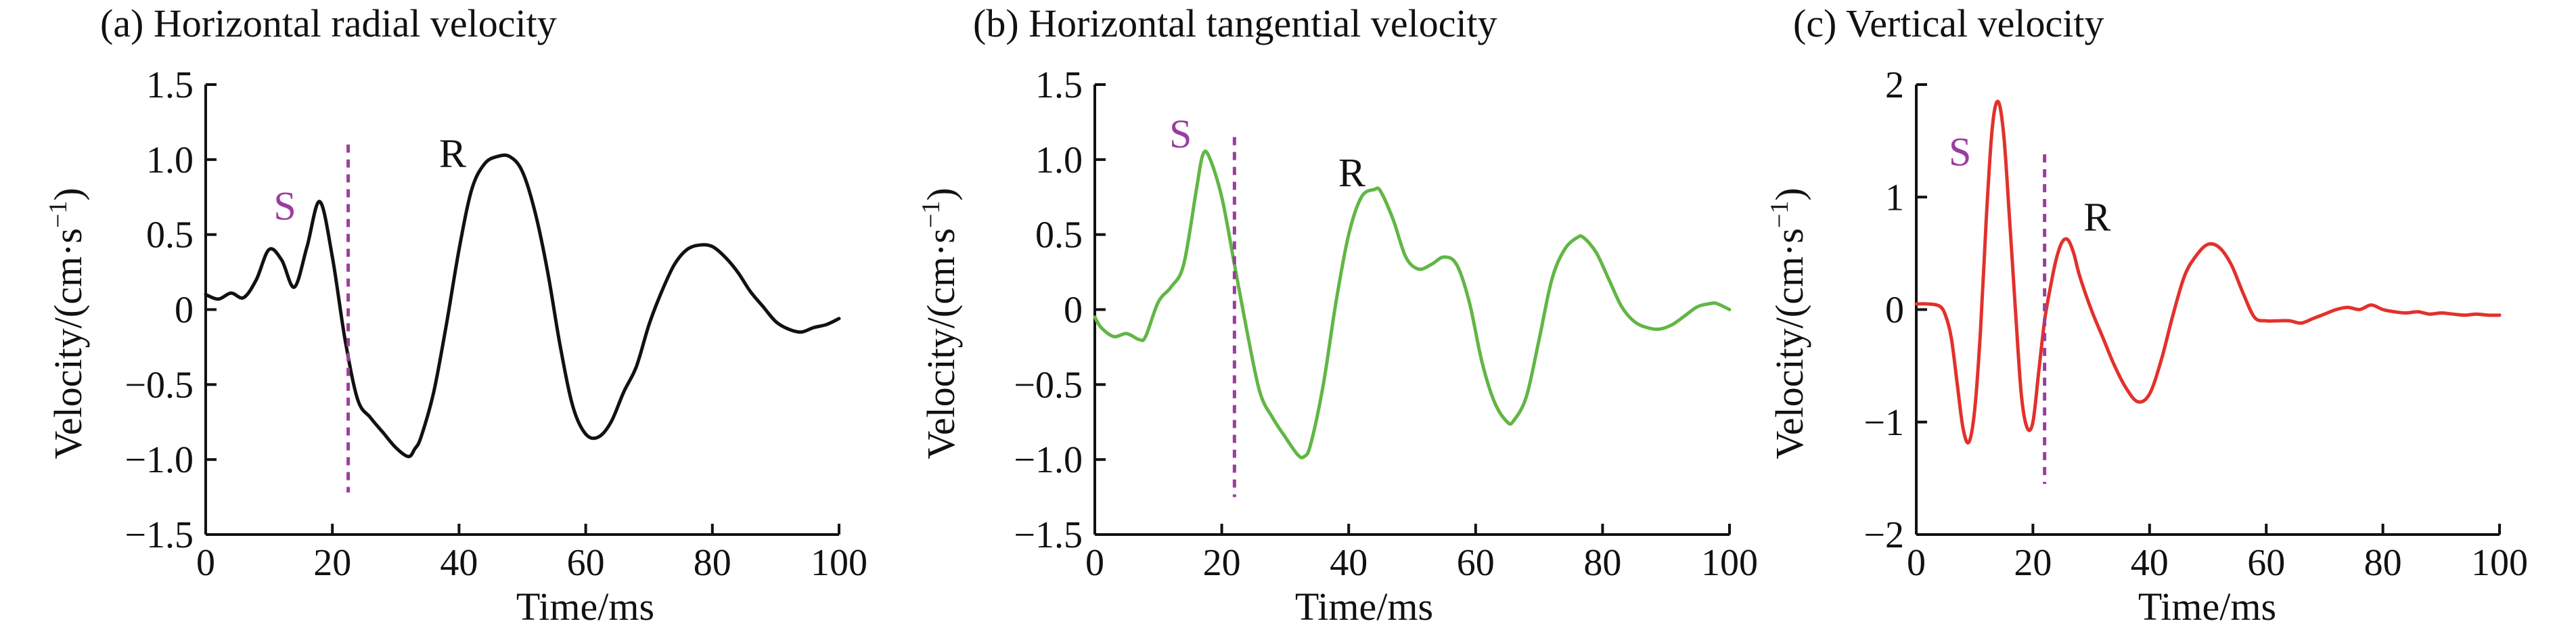  I want to click on chart-title: (c) Vertical velocity, so click(1949, 23).